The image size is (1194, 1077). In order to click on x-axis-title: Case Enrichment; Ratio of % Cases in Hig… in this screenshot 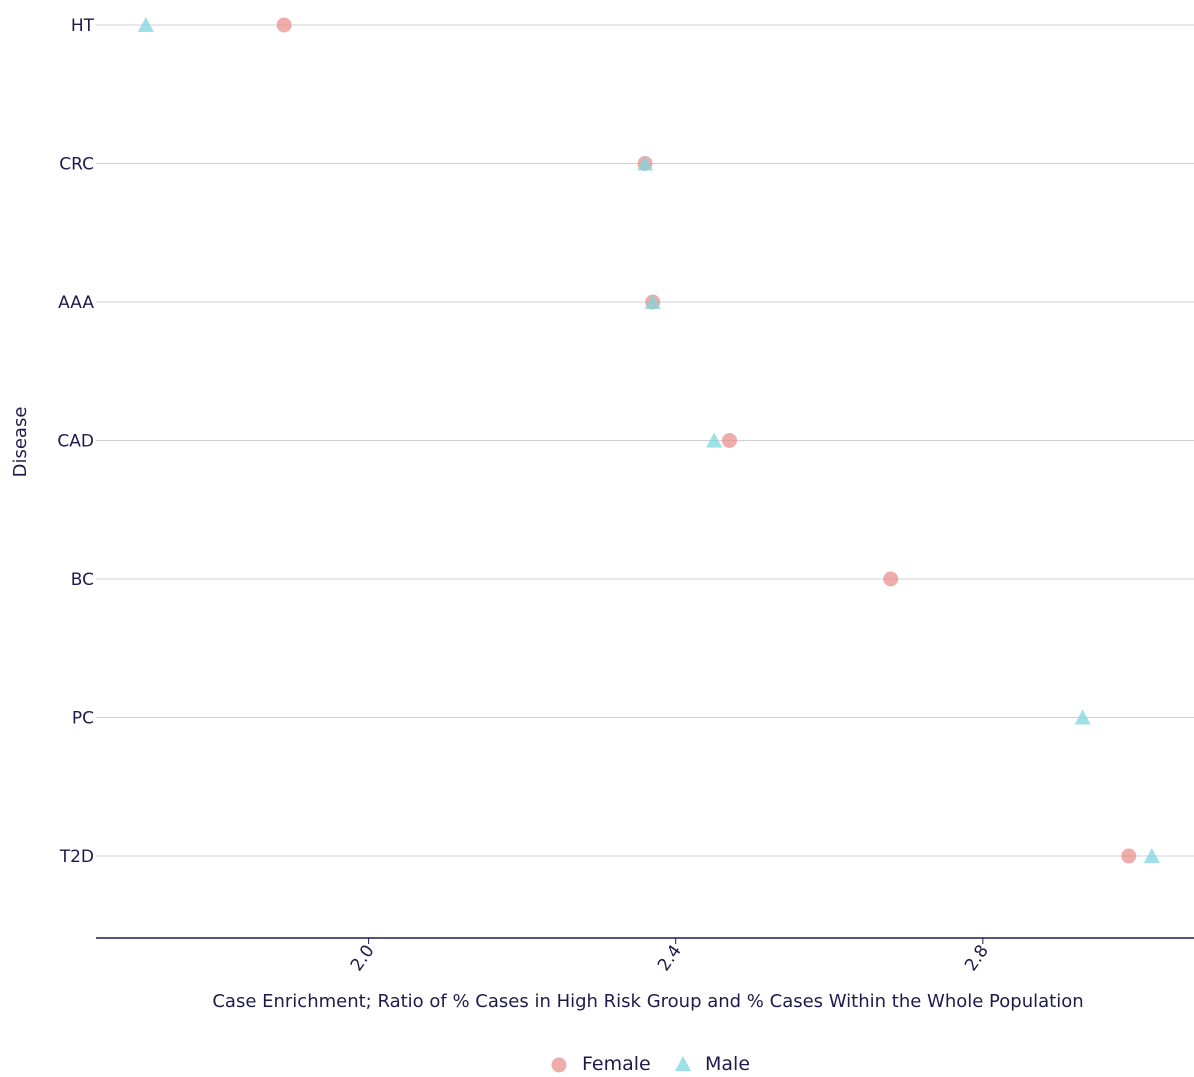, I will do `click(647, 1001)`.